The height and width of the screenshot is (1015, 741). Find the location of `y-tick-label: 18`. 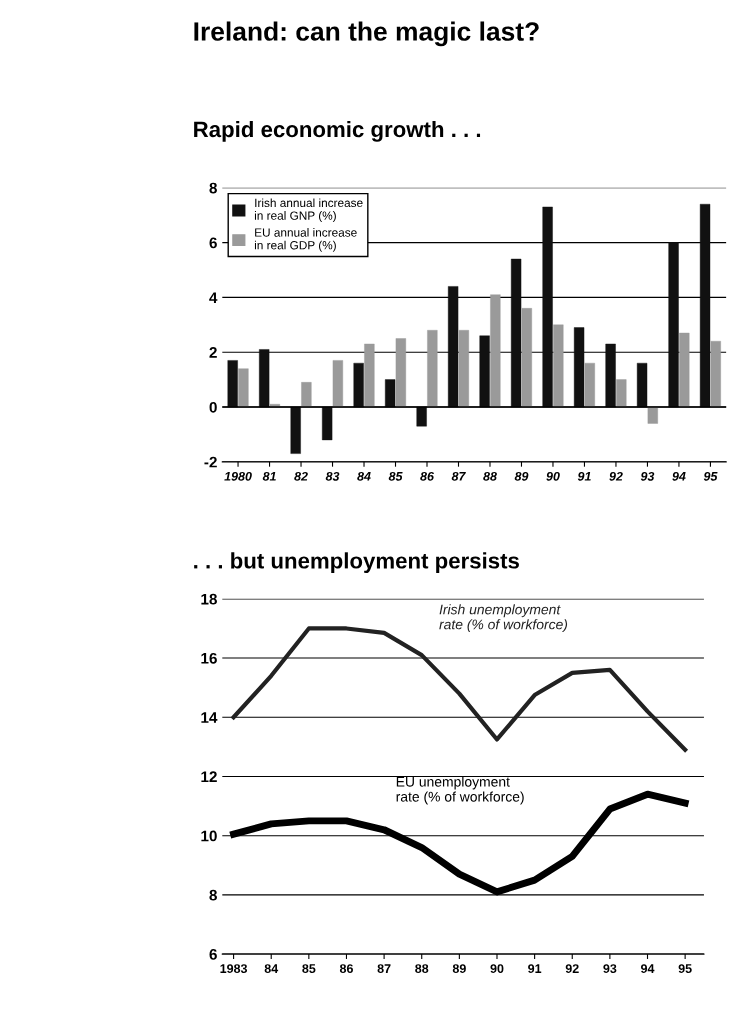

y-tick-label: 18 is located at coordinates (209, 599).